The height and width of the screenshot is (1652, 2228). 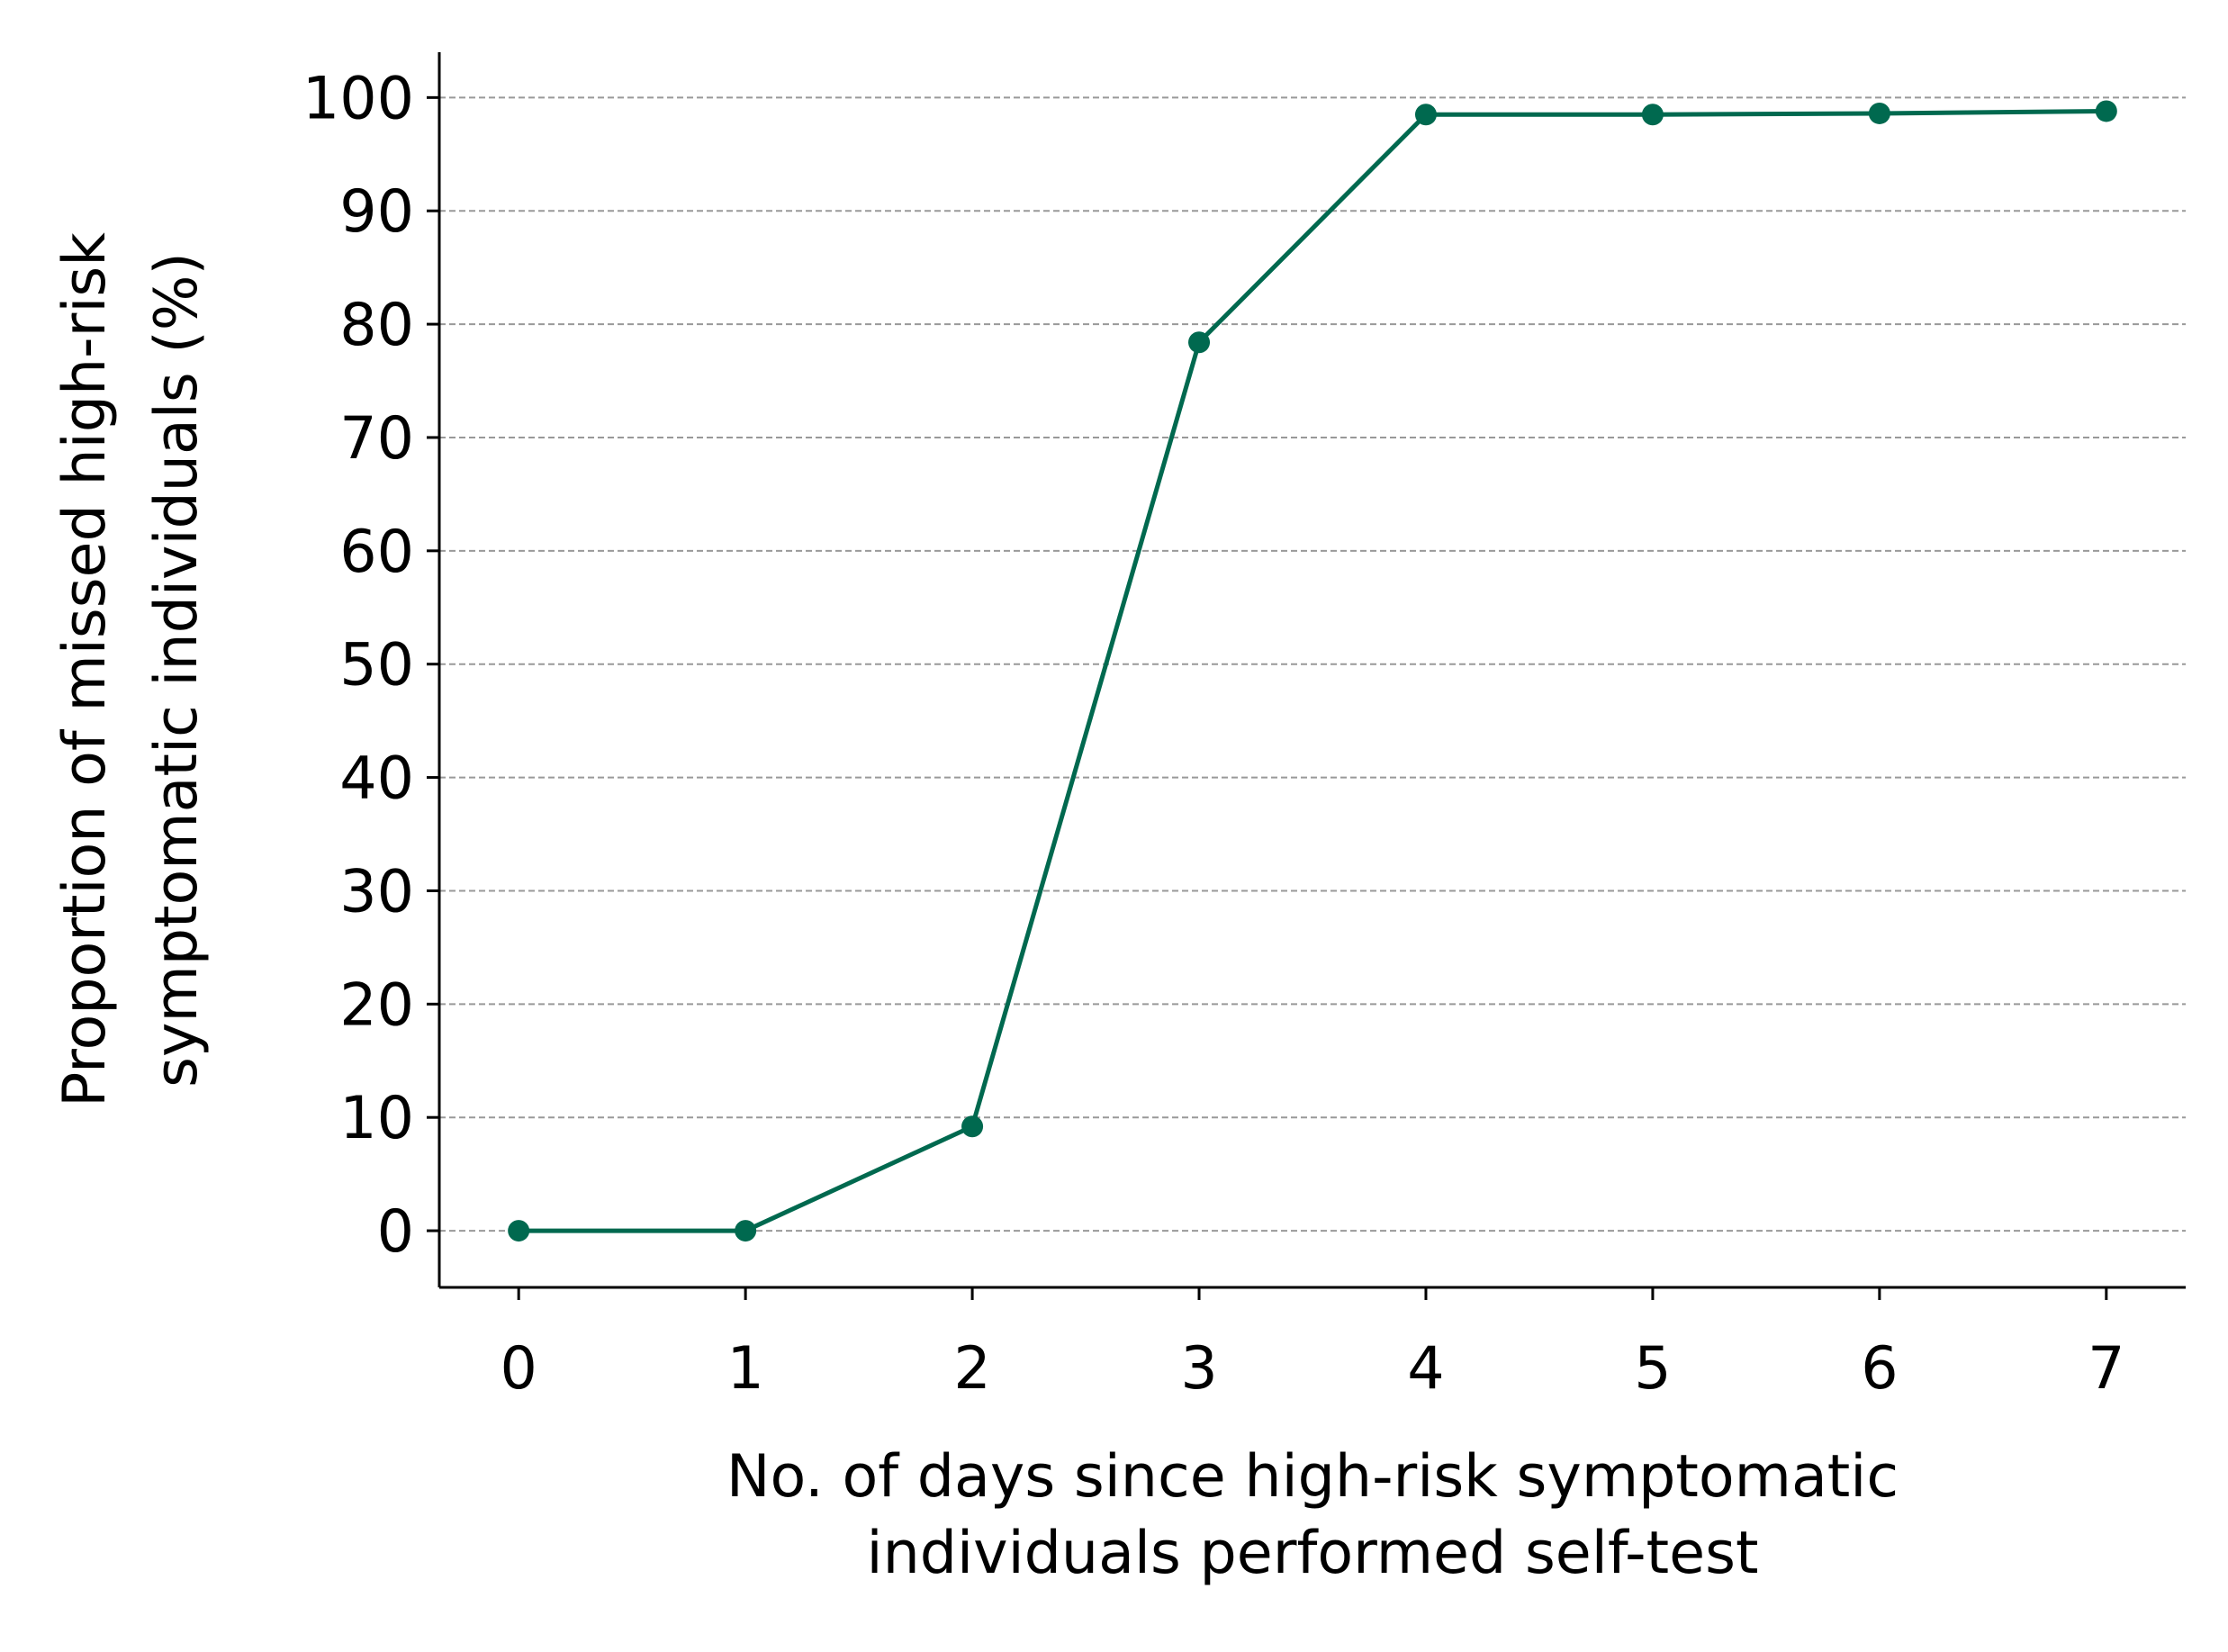 What do you see at coordinates (85, 669) in the screenshot?
I see `y-axis-title-line-1: Proportion of missed high-risk` at bounding box center [85, 669].